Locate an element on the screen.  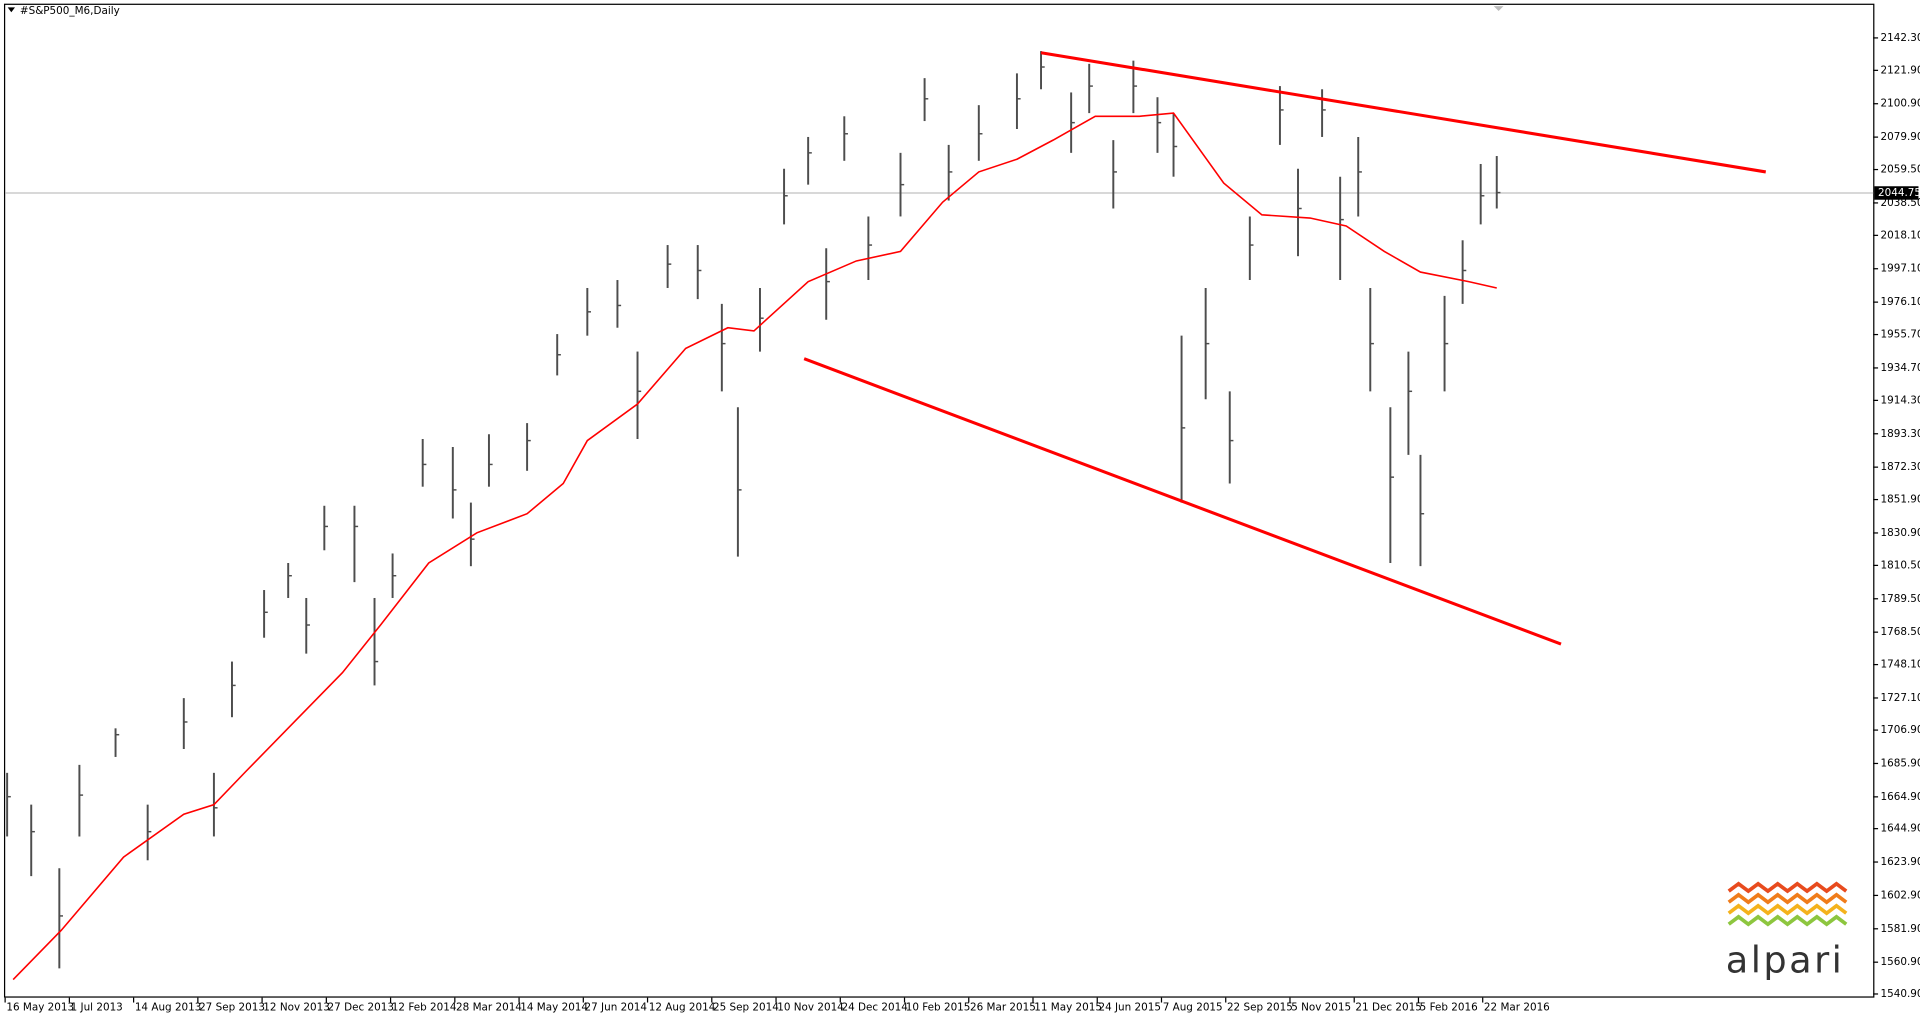
y-tick-label: 1768.50 is located at coordinates (1900, 632).